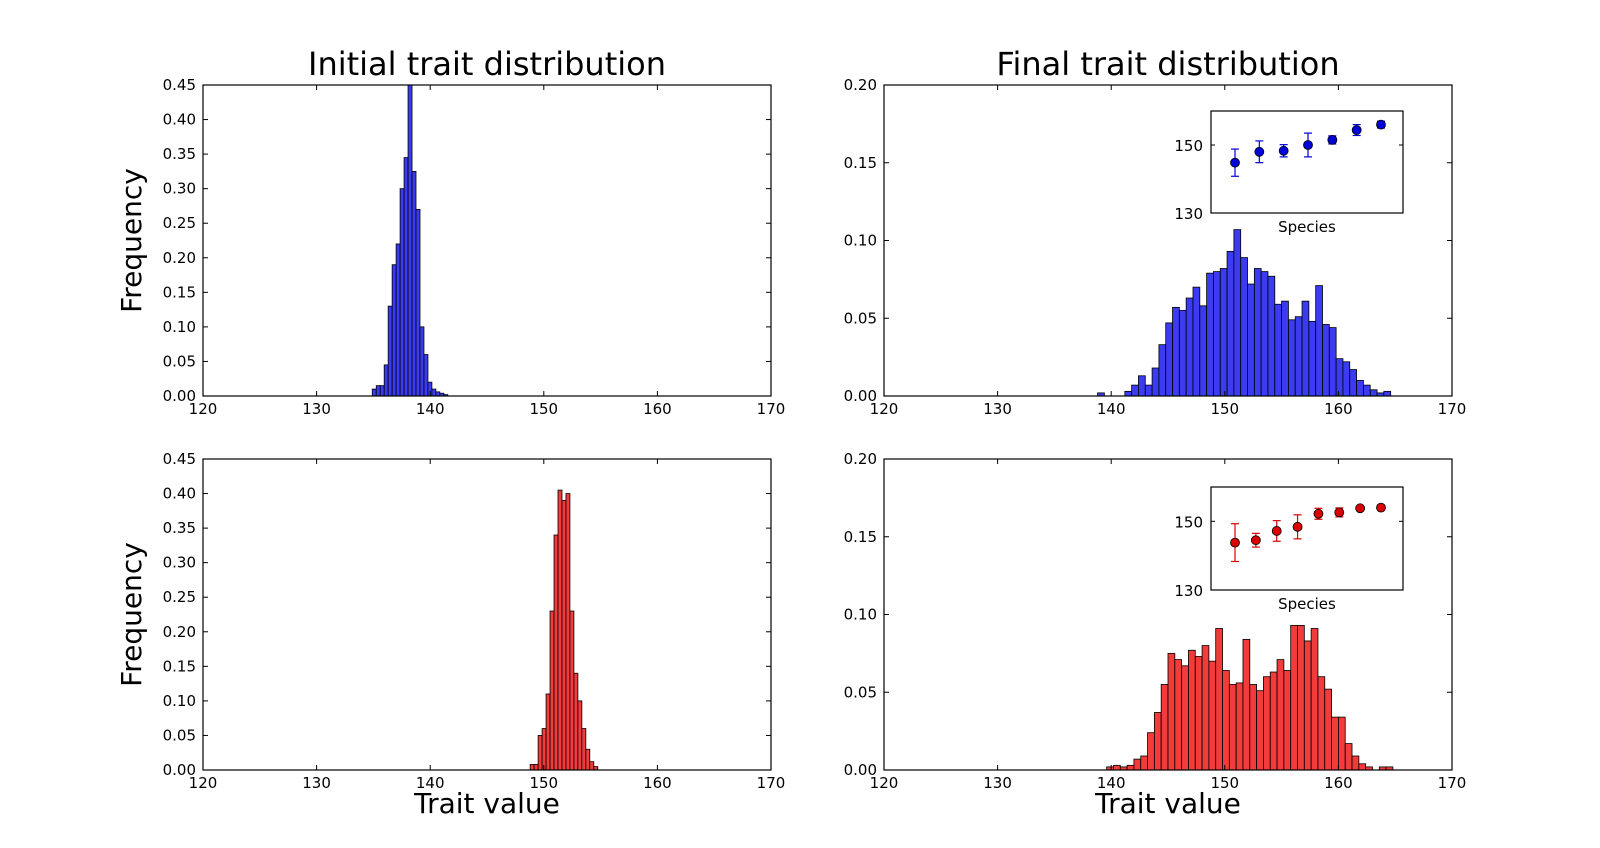 The width and height of the screenshot is (1600, 848). Describe the element at coordinates (1111, 409) in the screenshot. I see `x-tick-label: 140` at that location.